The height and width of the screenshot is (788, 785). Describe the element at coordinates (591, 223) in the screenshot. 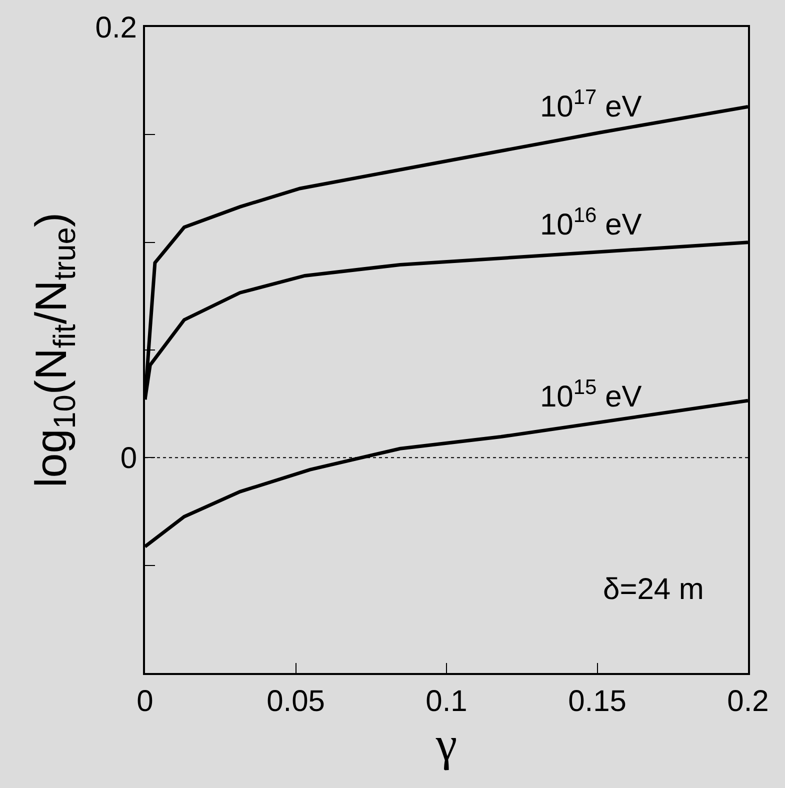

I see `series-label: 10$^{16}$ eV` at that location.